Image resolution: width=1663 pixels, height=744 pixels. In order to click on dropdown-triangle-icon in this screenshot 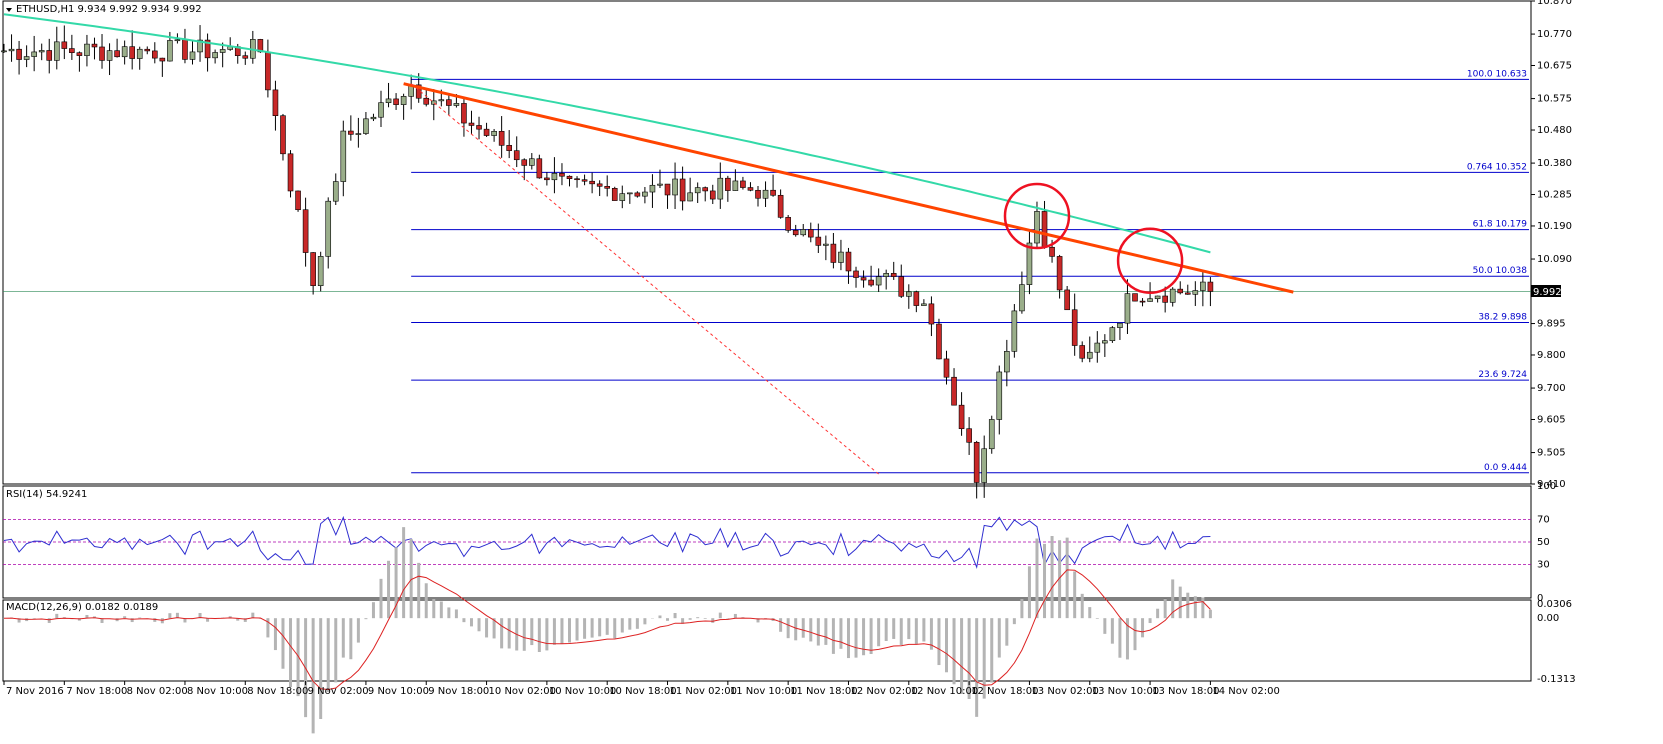, I will do `click(9, 10)`.